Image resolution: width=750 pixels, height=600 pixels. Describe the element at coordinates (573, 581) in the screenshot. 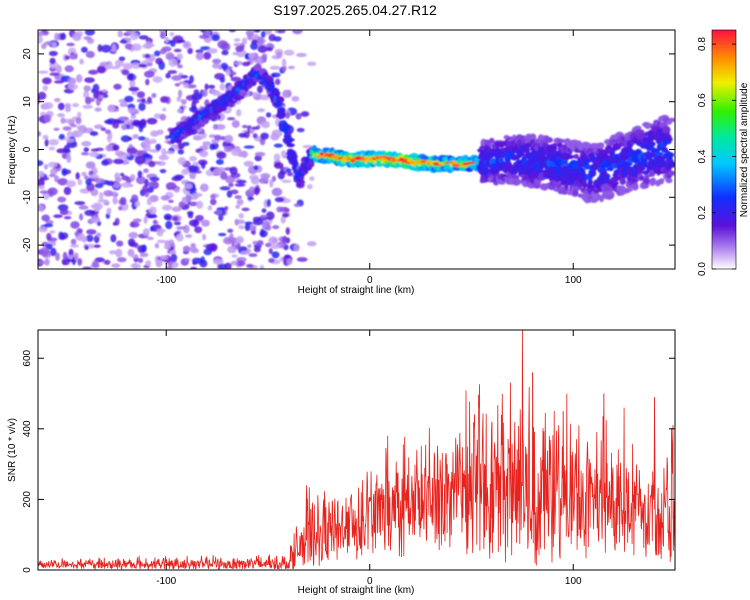

I see `snr-x-tick-label: 100` at that location.